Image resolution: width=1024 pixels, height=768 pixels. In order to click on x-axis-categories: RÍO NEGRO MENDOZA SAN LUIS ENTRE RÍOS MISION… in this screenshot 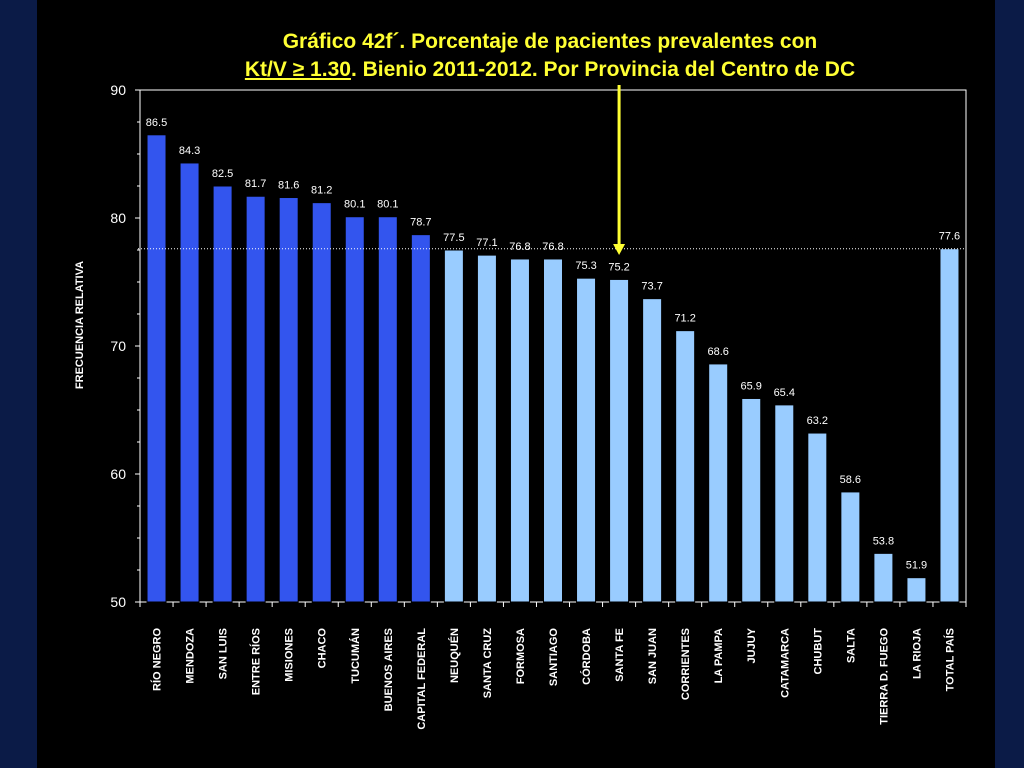, I will do `click(554, 678)`.